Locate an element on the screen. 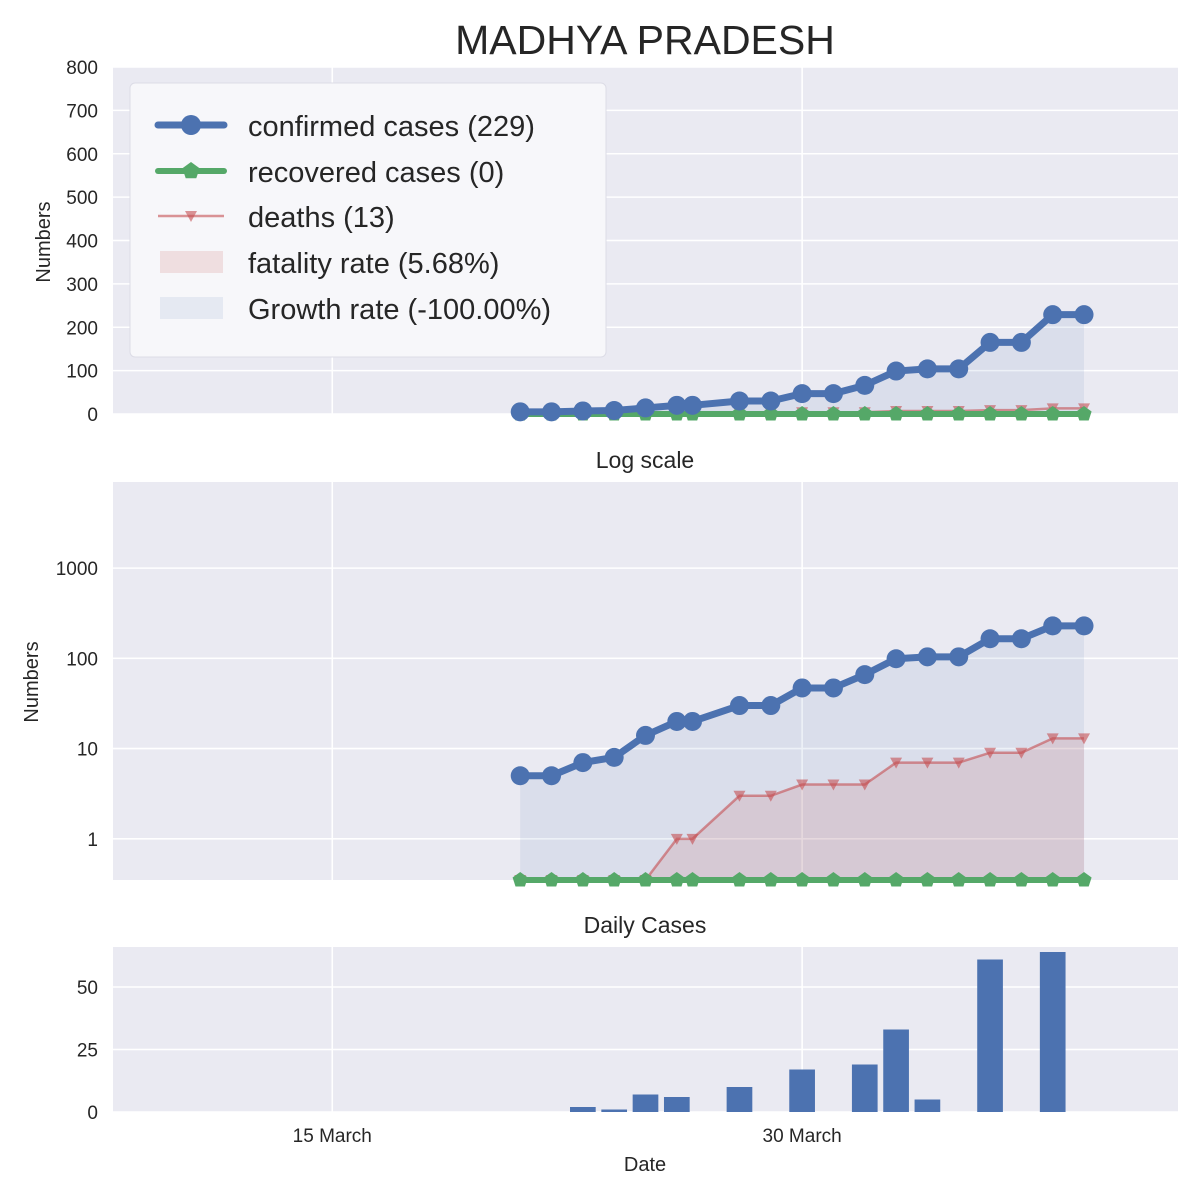 This screenshot has height=1200, width=1200. date-axis-ticks: 15 March 30 March is located at coordinates (567, 1136).